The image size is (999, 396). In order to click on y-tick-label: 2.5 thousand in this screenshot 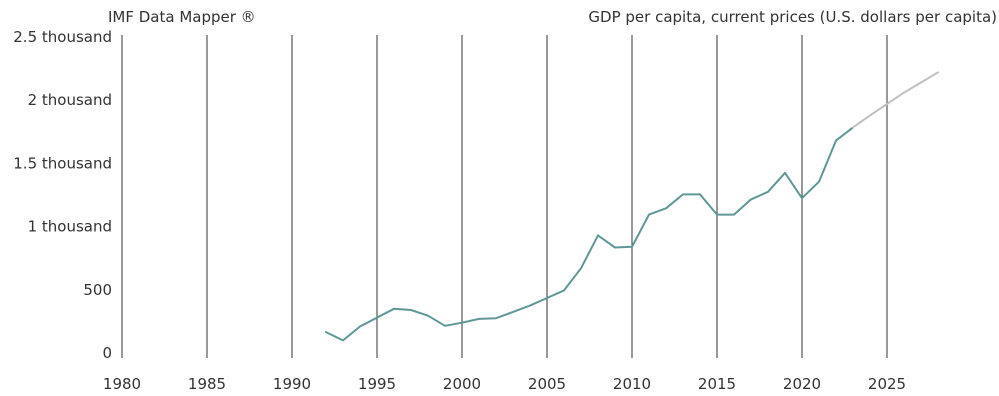, I will do `click(62, 37)`.